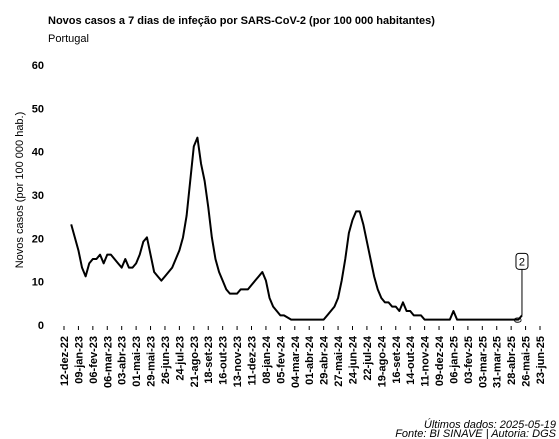  What do you see at coordinates (281, 359) in the screenshot?
I see `x-tick-label: 05-fev-24` at bounding box center [281, 359].